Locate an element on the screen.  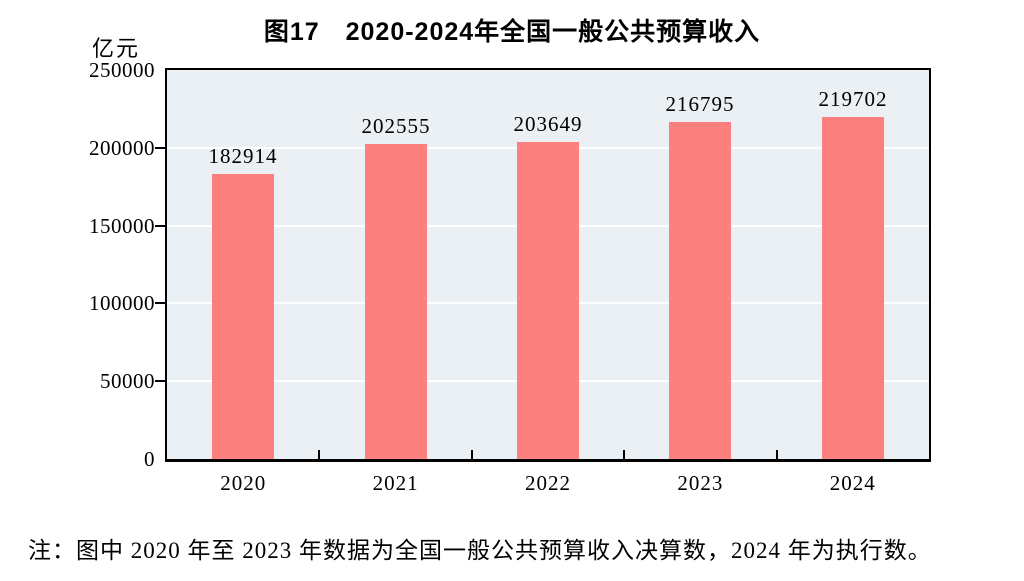
bar-value-label: 203649 is located at coordinates (548, 124).